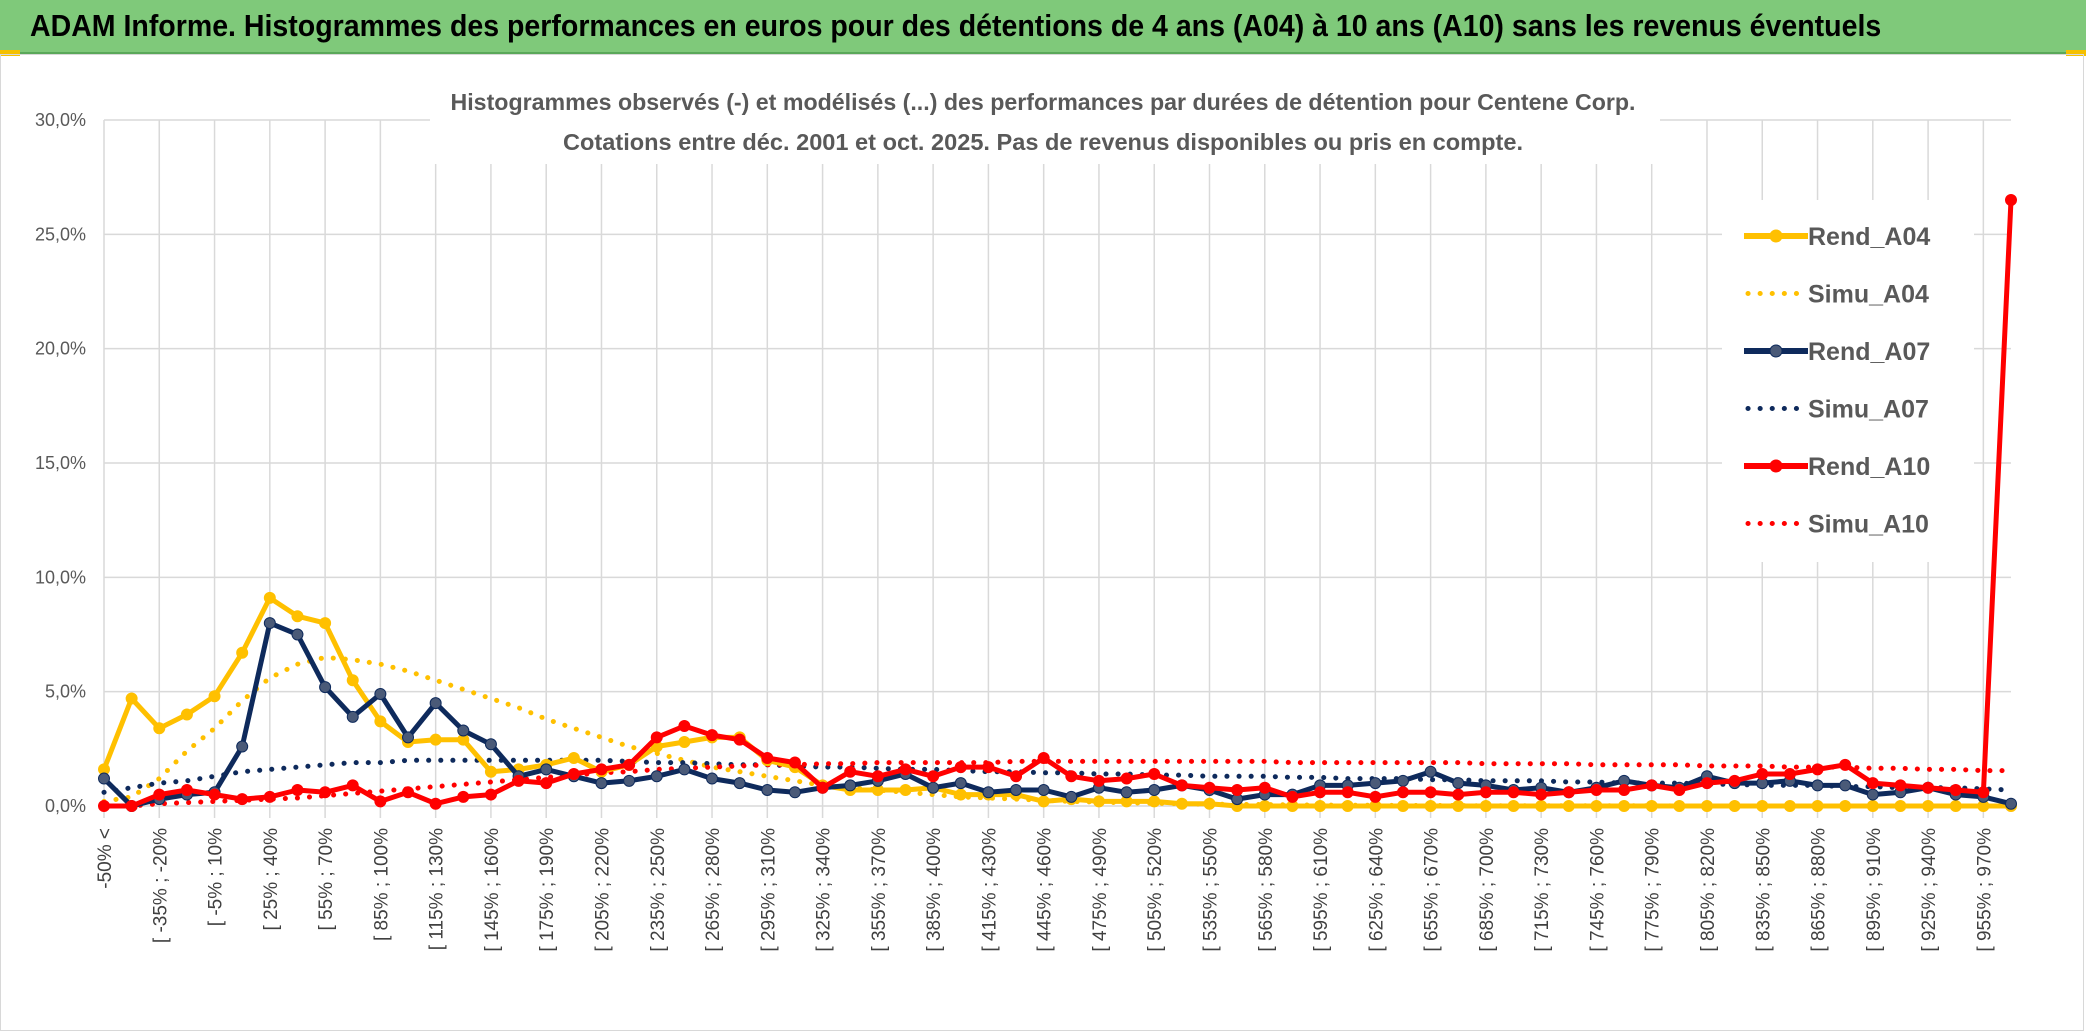 The image size is (2086, 1033). I want to click on x-tick-label: -50% <, so click(105, 858).